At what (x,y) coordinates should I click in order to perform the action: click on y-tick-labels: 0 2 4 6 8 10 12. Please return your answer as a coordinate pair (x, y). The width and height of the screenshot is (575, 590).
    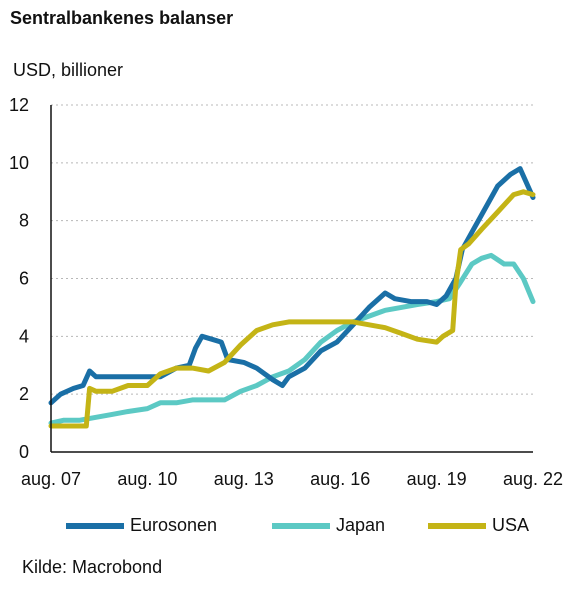
    Looking at the image, I should click on (19, 278).